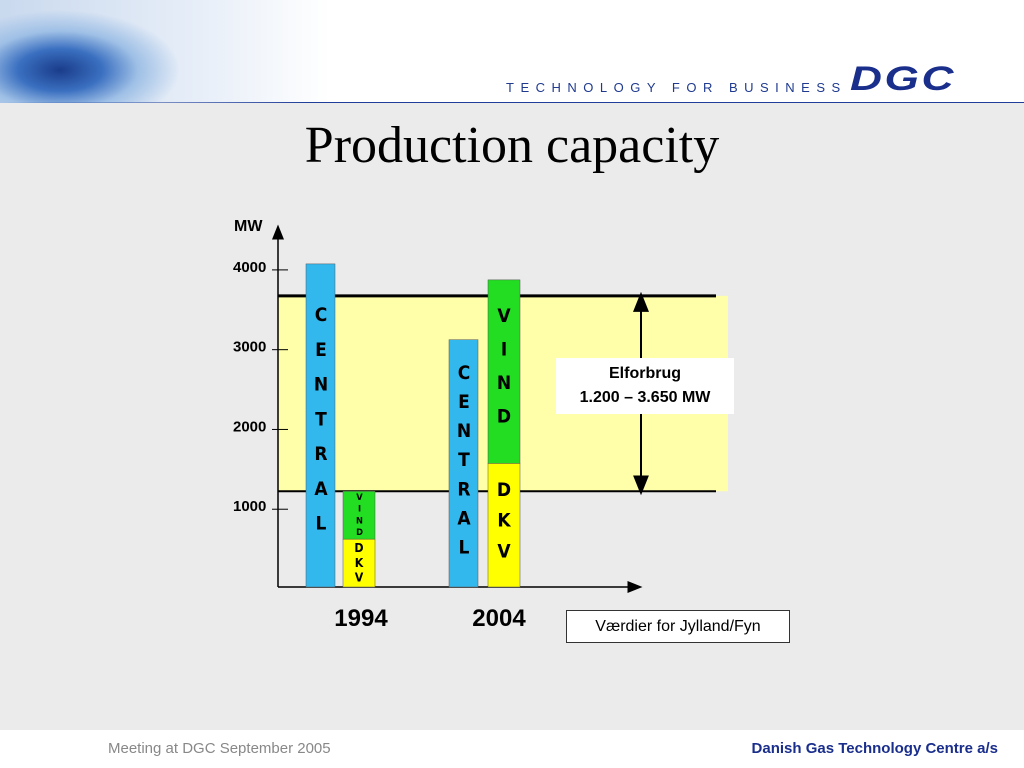 The width and height of the screenshot is (1024, 768). I want to click on logo: DGC, so click(903, 79).